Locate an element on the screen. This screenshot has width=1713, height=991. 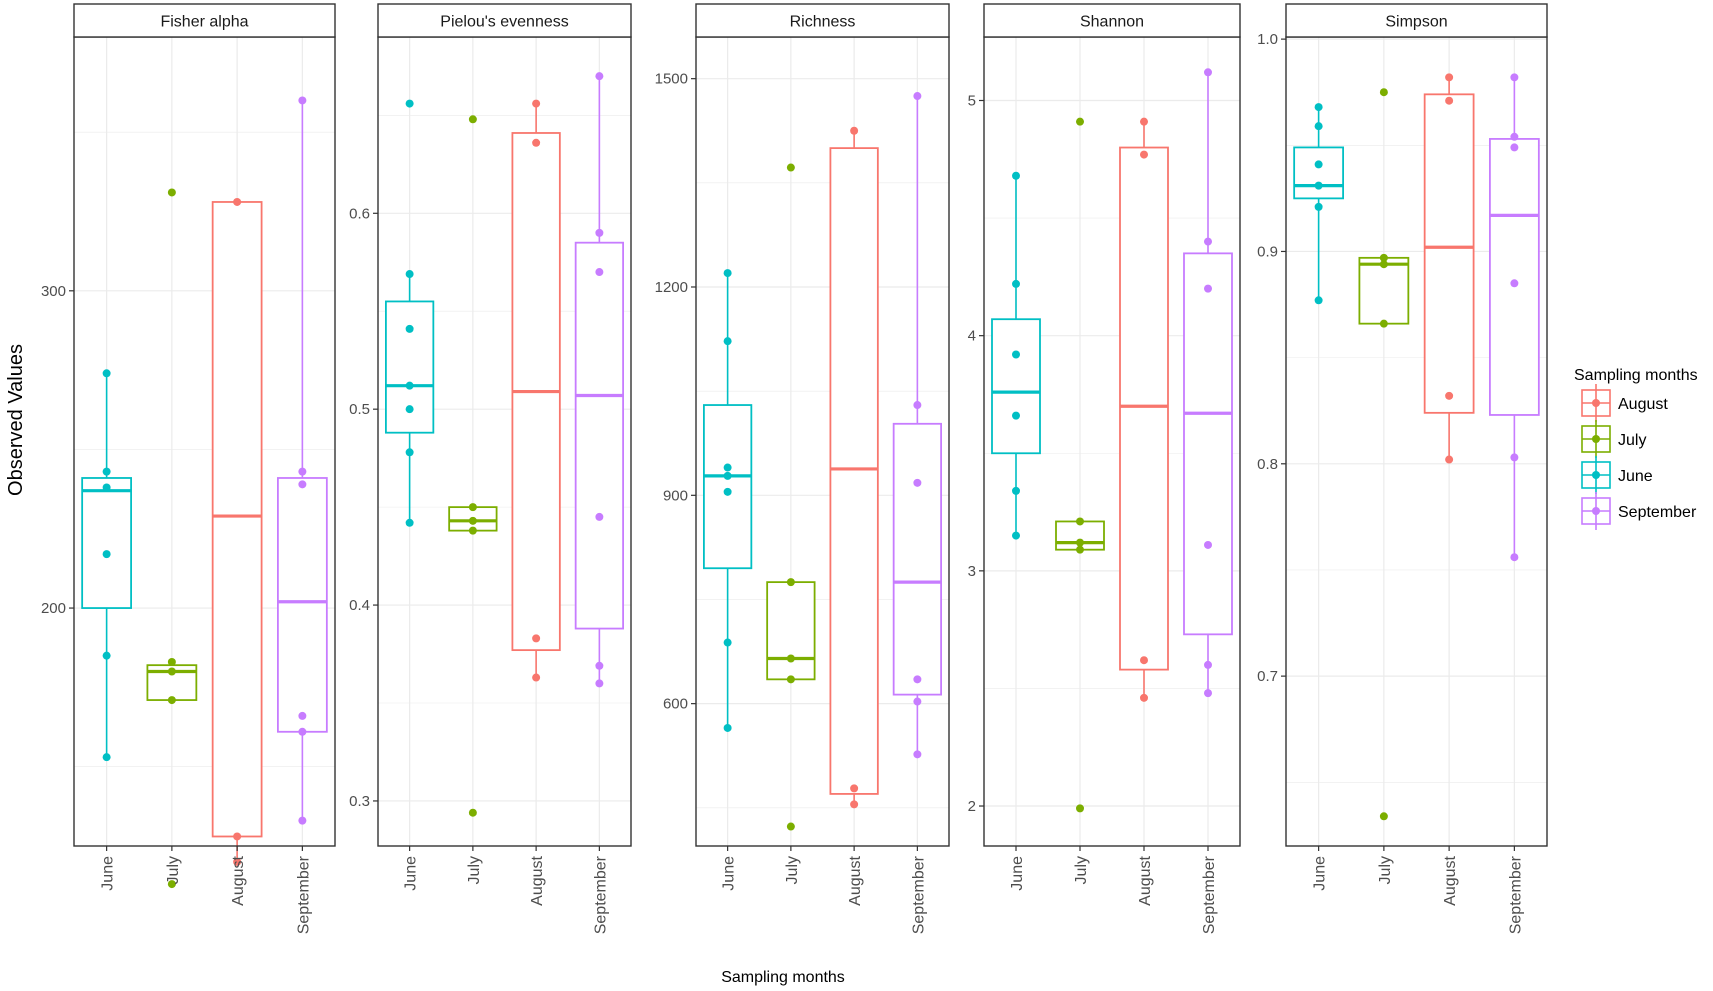
facet-title: Simpson is located at coordinates (1416, 22).